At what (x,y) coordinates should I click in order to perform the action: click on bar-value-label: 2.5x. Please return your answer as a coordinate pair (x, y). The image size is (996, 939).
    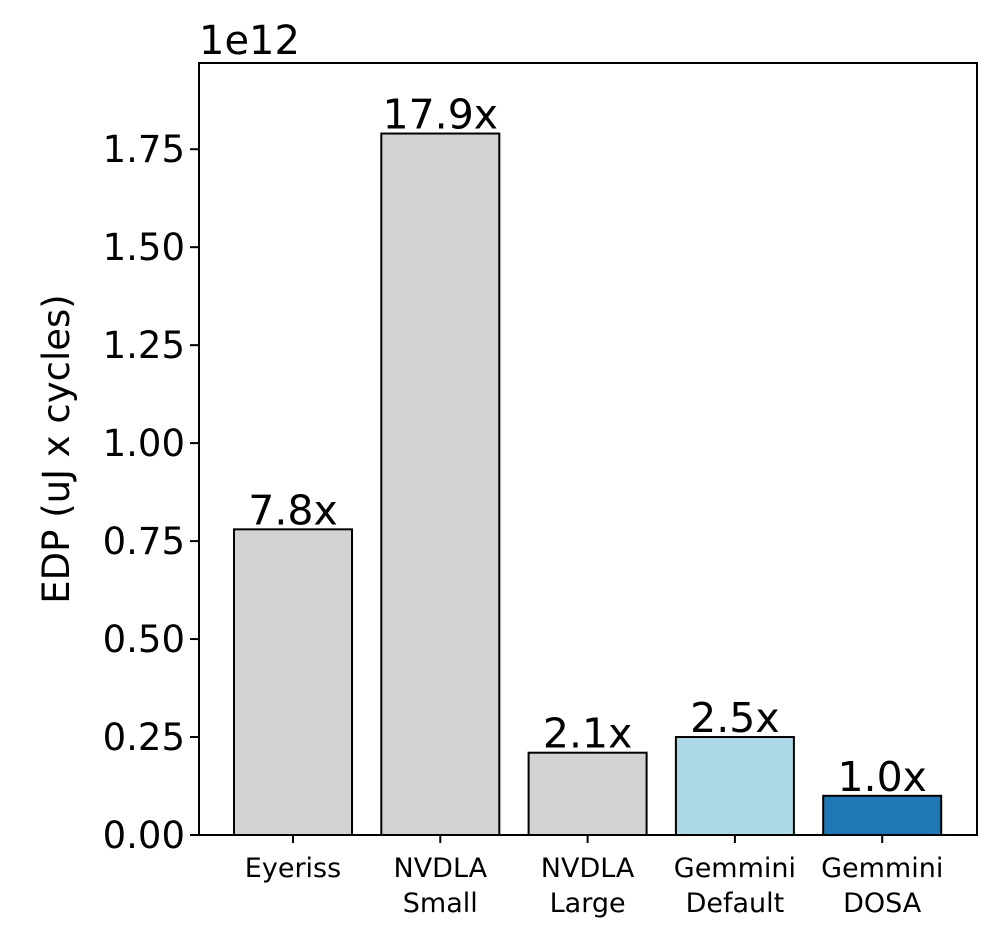
    Looking at the image, I should click on (734, 718).